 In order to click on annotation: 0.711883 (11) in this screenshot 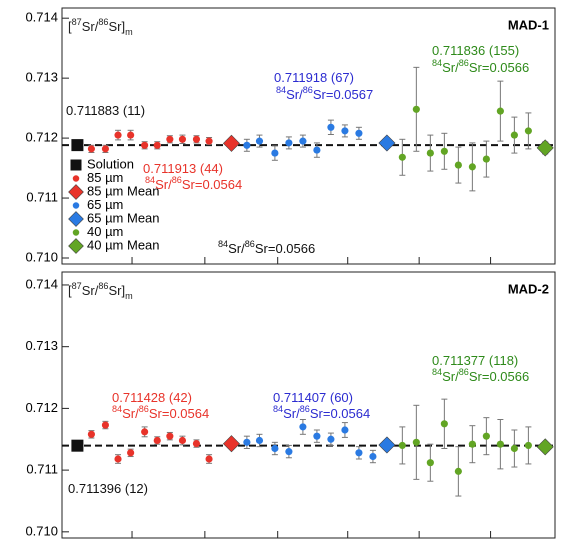, I will do `click(105, 110)`.